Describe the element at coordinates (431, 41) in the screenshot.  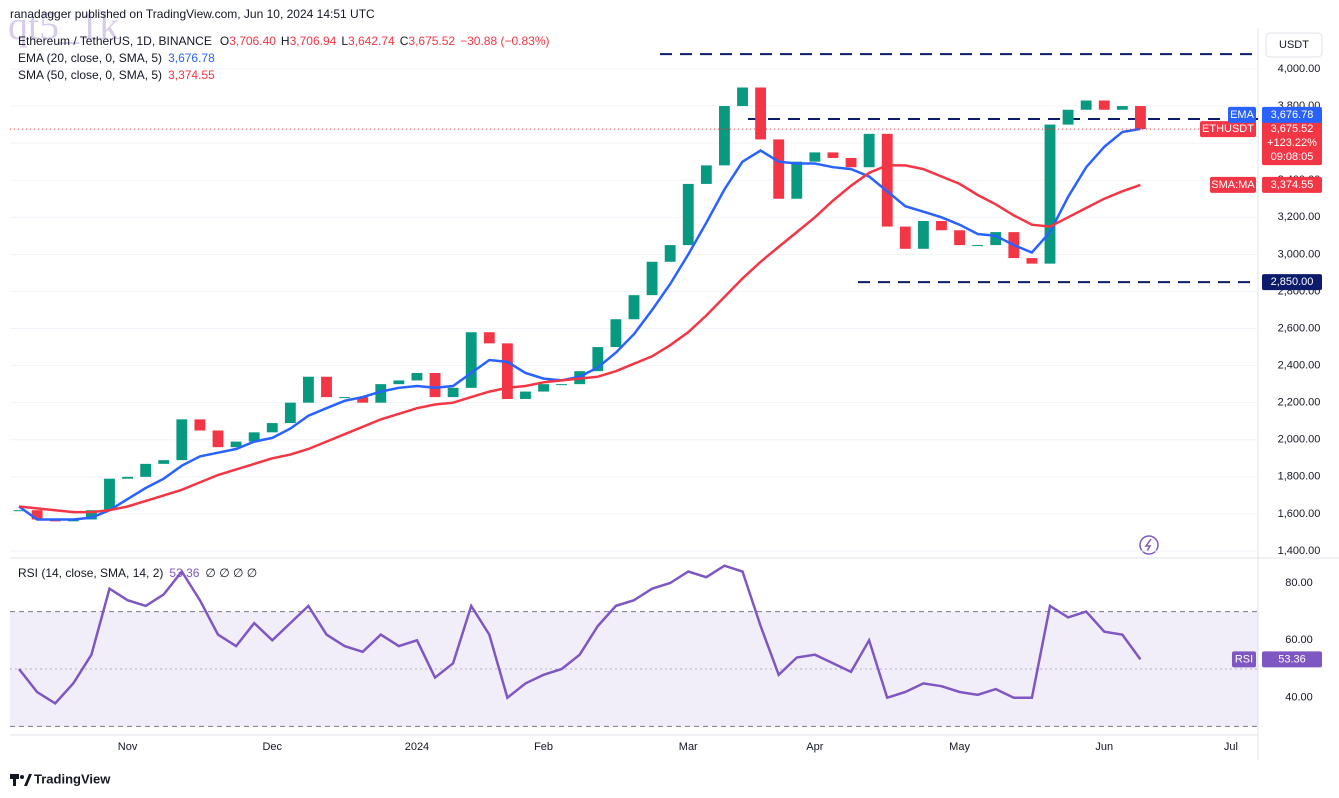
I see `ohlc-value: 3,675.52` at that location.